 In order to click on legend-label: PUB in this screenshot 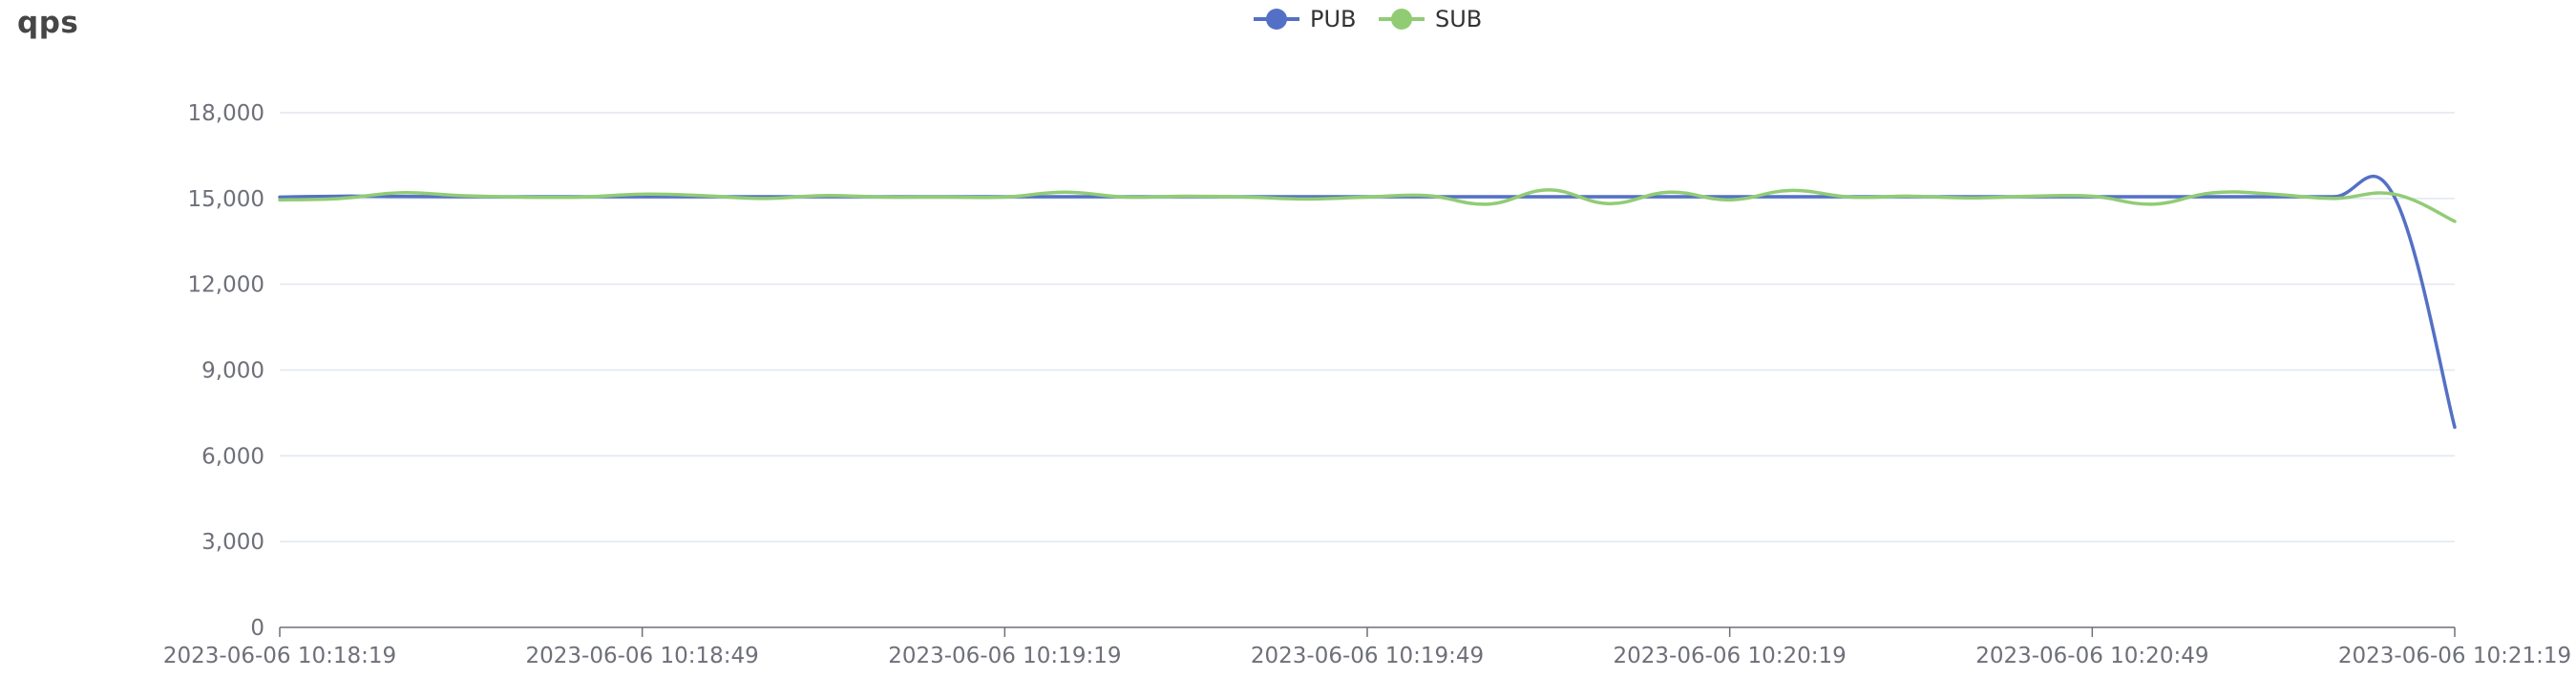, I will do `click(1333, 19)`.